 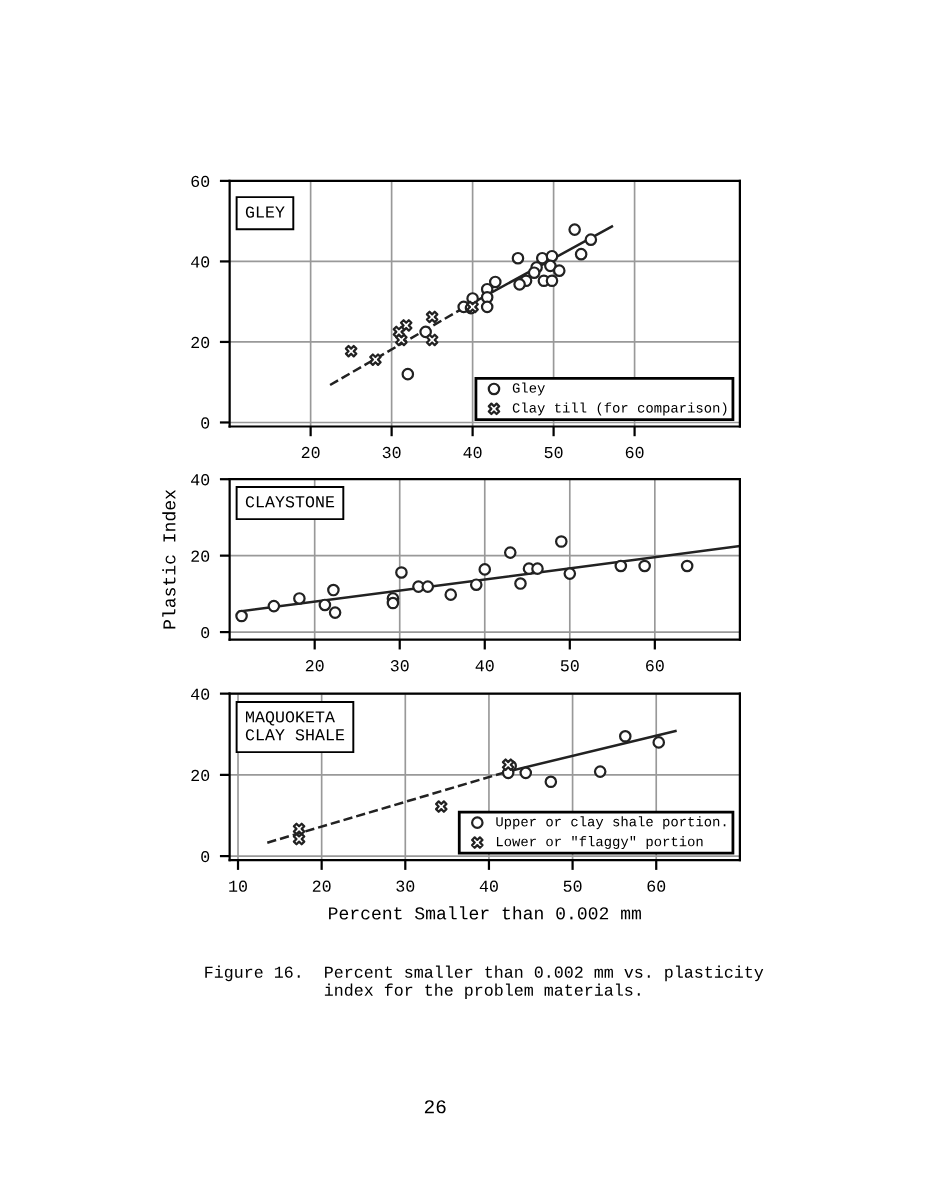 I want to click on x-axis-title: Percent Smaller than 0.002 mm, so click(x=485, y=913).